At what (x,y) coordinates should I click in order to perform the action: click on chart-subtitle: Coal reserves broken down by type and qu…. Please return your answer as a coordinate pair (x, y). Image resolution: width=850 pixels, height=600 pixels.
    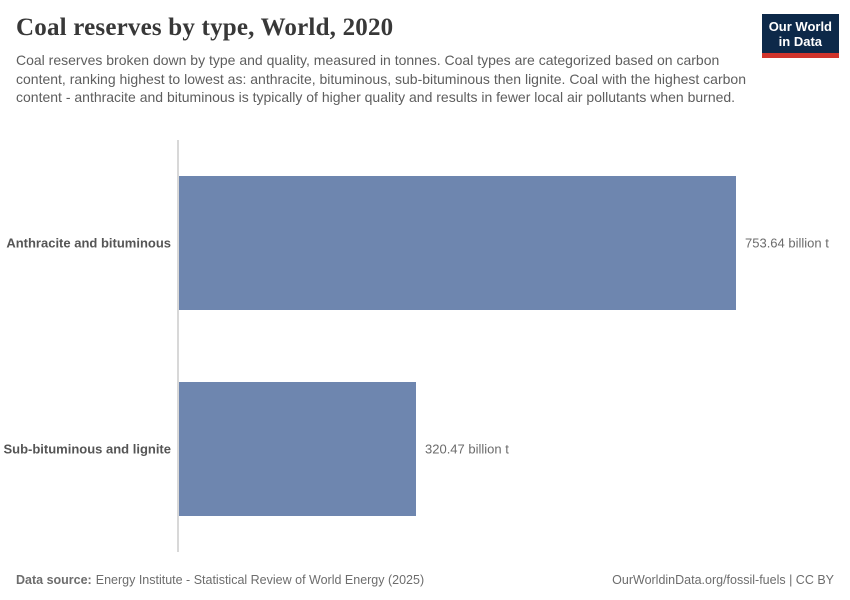
    Looking at the image, I should click on (381, 78).